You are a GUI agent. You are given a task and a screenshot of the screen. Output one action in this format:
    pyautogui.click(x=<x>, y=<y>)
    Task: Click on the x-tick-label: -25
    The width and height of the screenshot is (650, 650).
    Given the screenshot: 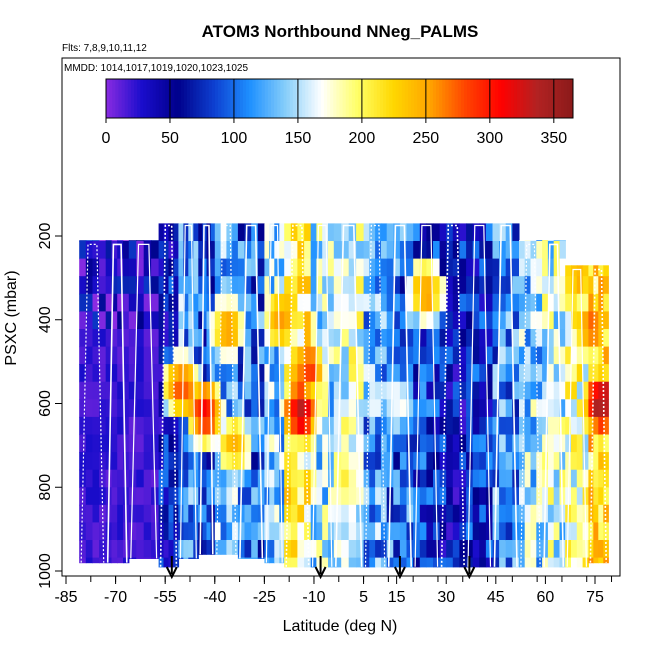 What is the action you would take?
    pyautogui.click(x=264, y=597)
    